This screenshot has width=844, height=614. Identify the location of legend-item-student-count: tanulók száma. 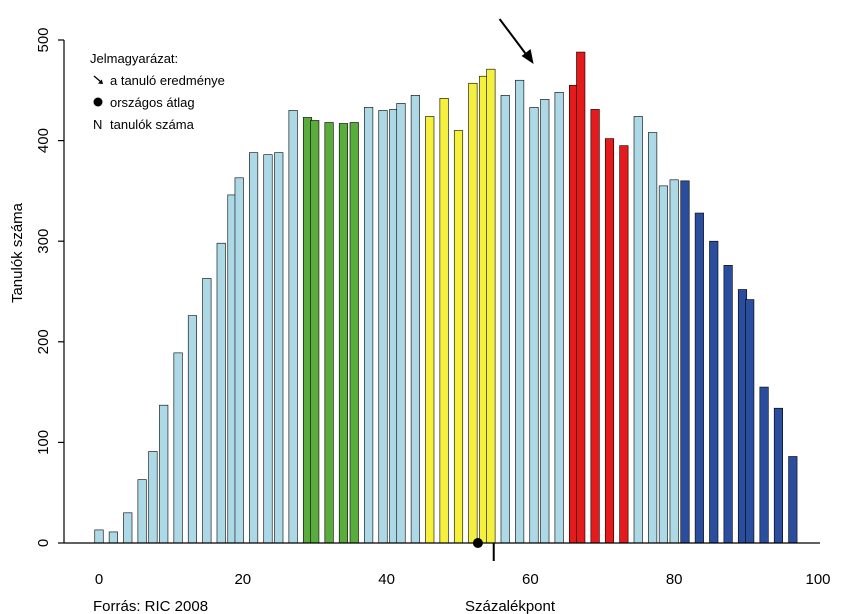
(152, 124).